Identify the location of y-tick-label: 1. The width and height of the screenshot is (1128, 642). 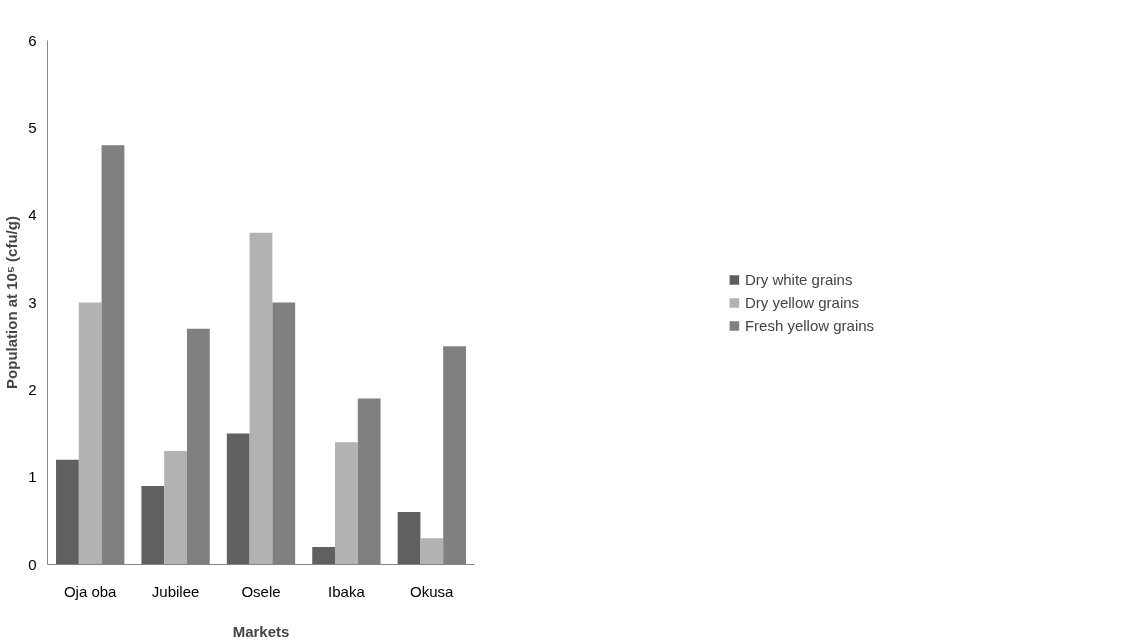
(32, 477).